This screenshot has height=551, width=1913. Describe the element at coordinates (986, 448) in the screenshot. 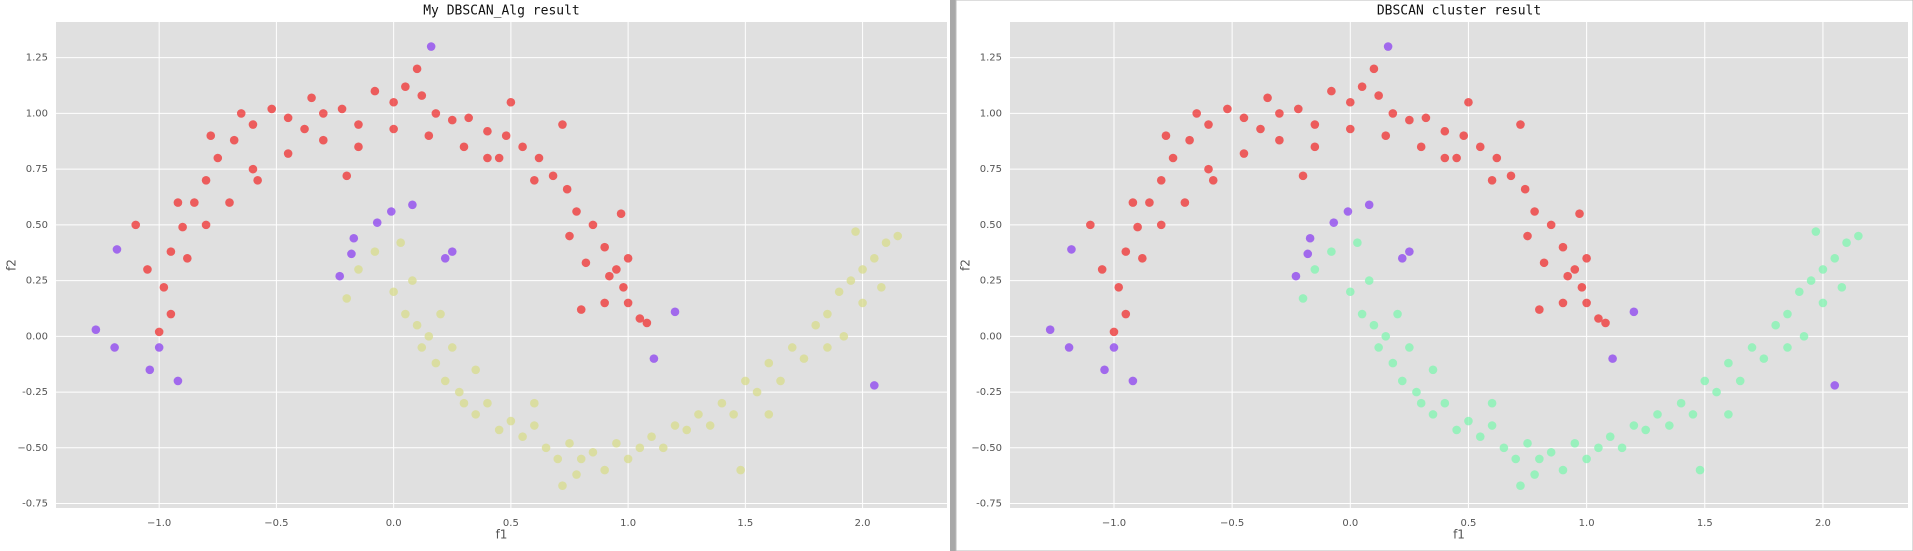

I see `y-tick-label: −0.50` at that location.